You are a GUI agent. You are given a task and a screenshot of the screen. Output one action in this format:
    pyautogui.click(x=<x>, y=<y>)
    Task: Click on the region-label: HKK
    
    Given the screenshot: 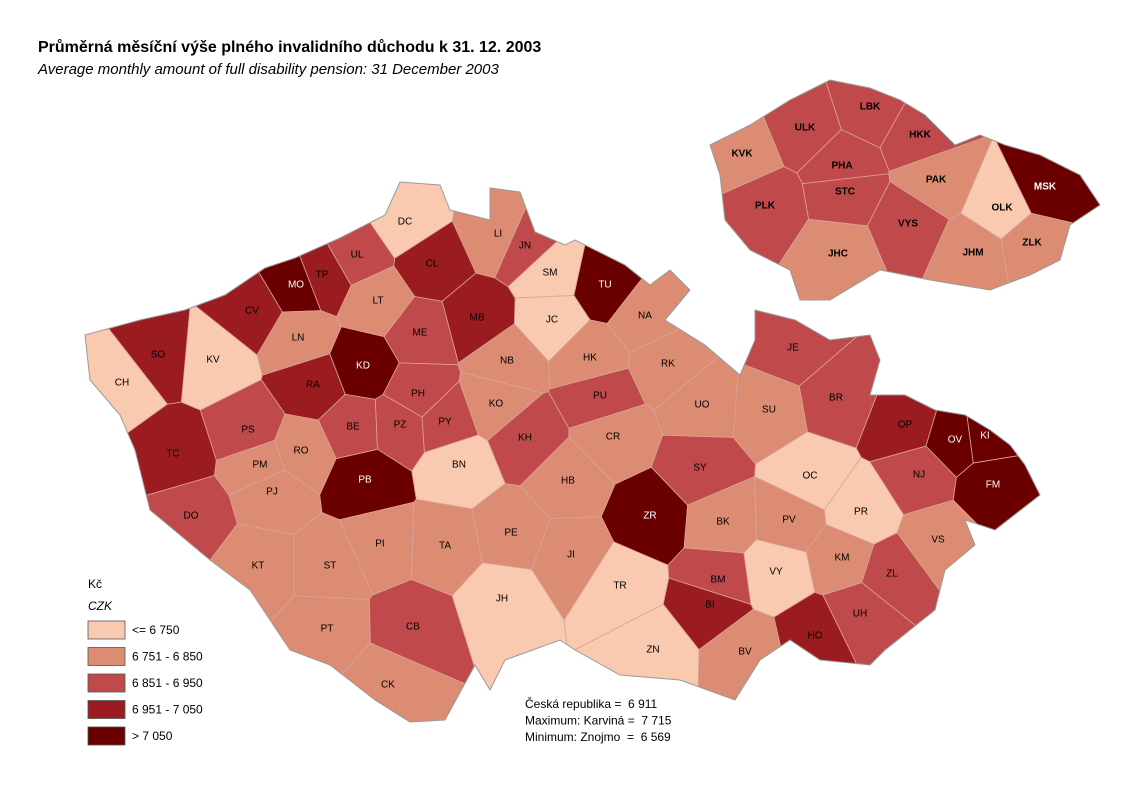 What is the action you would take?
    pyautogui.click(x=920, y=135)
    